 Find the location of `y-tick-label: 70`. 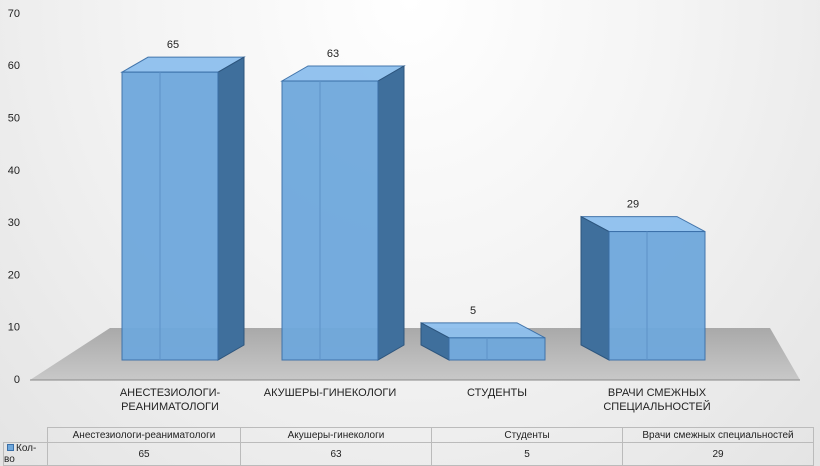

y-tick-label: 70 is located at coordinates (14, 14).